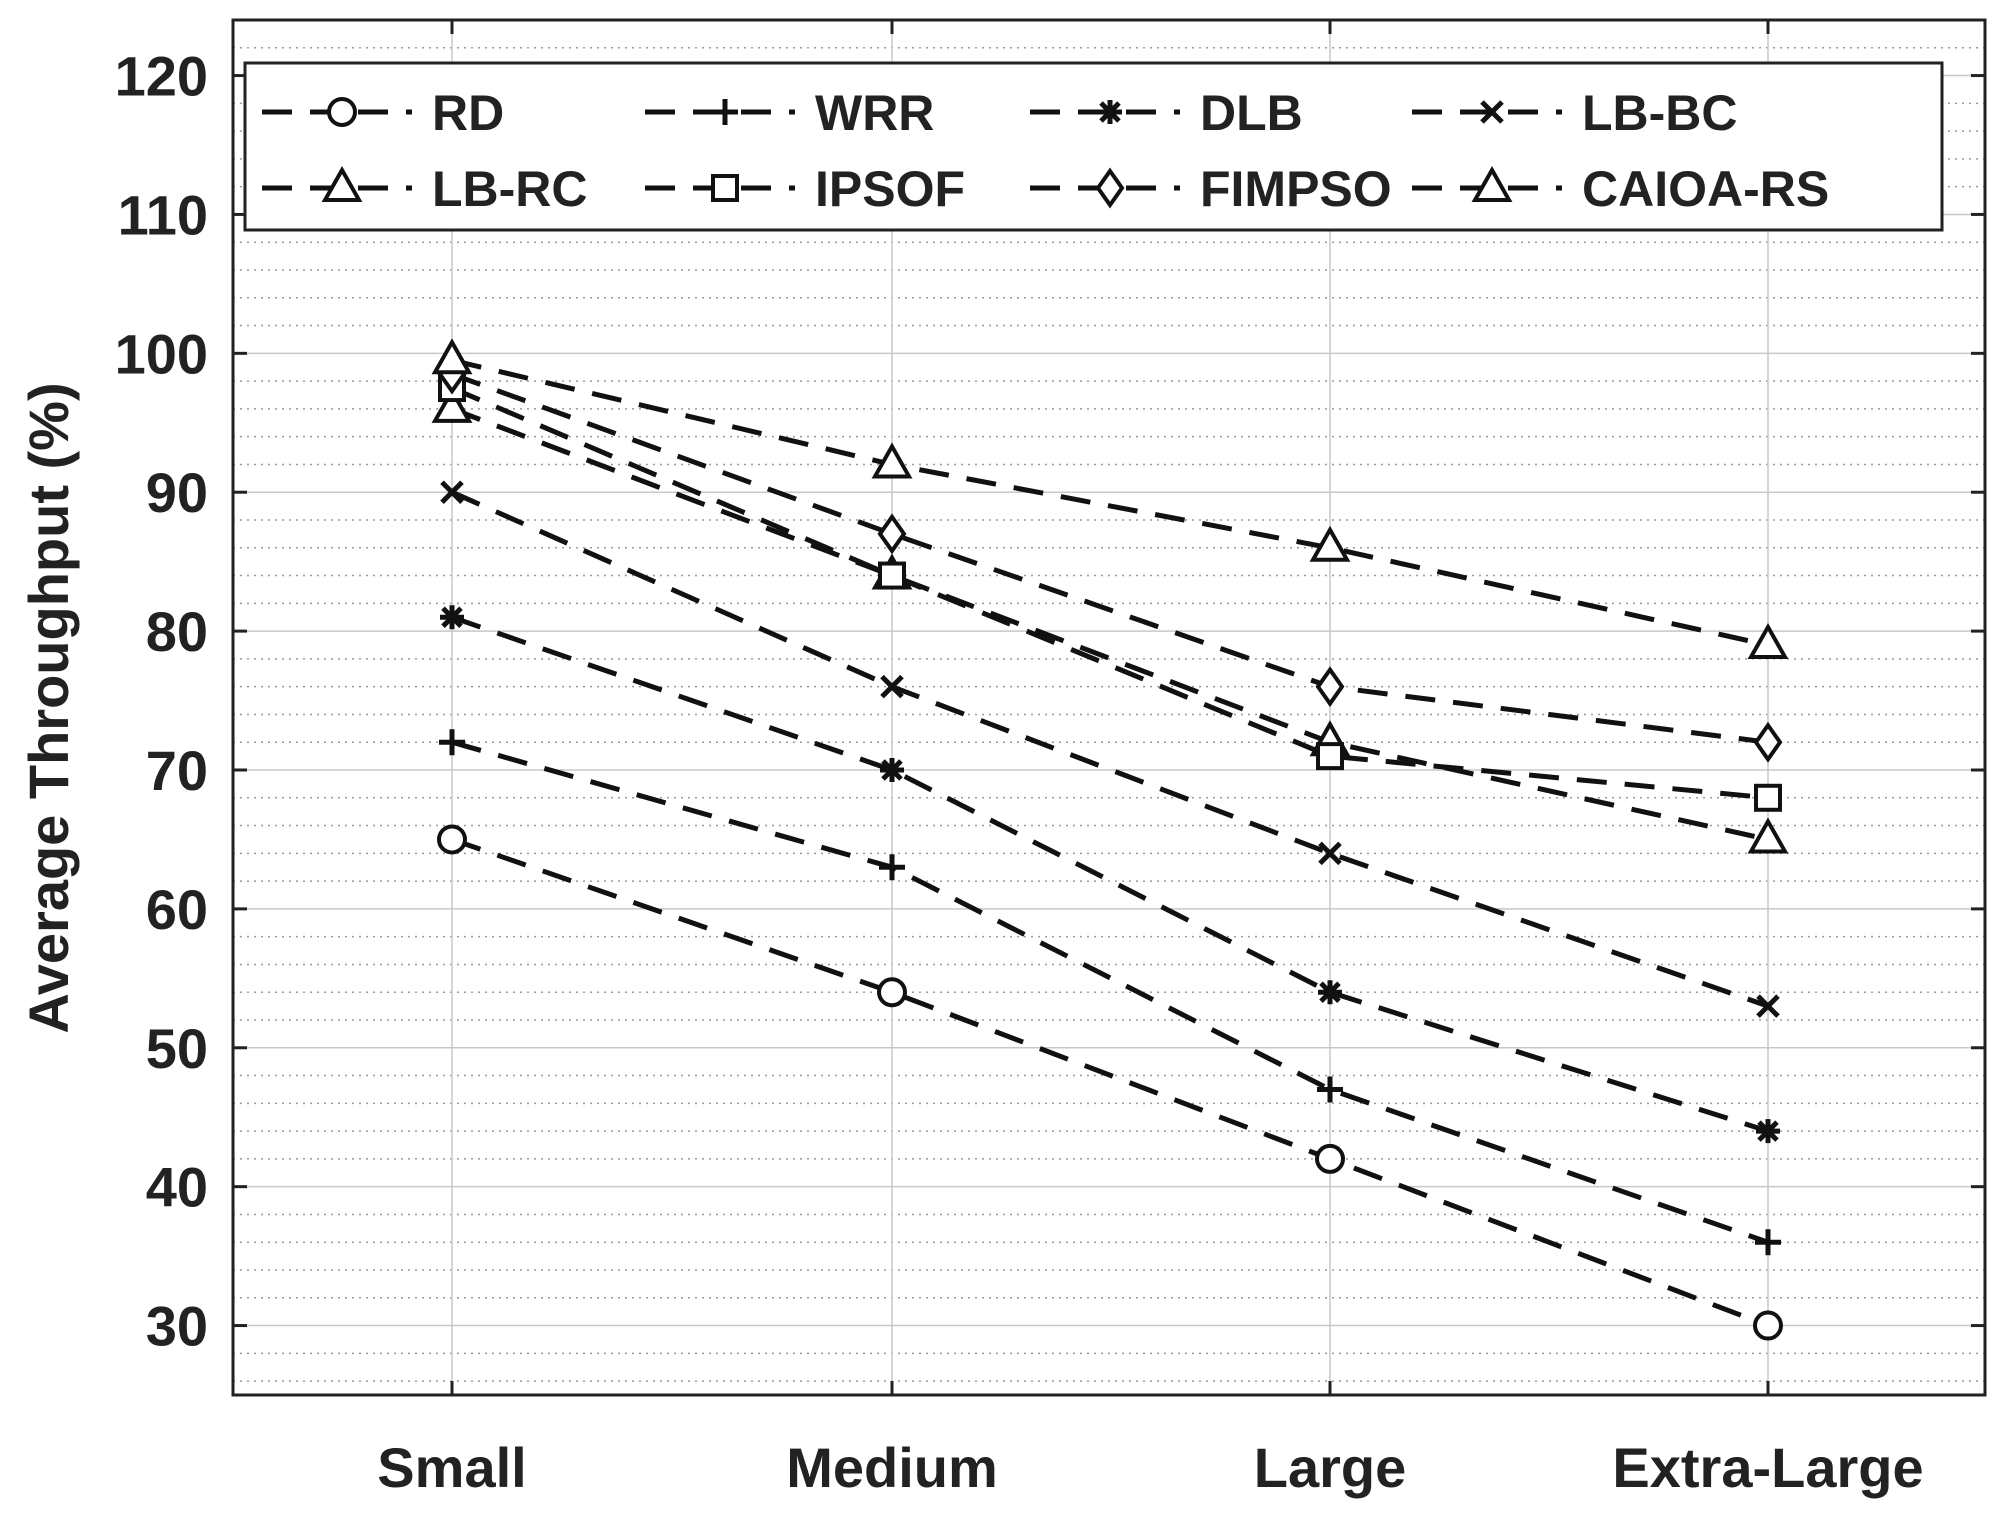 The height and width of the screenshot is (1518, 2000). What do you see at coordinates (1166, 113) in the screenshot?
I see `legend-item: DLB` at bounding box center [1166, 113].